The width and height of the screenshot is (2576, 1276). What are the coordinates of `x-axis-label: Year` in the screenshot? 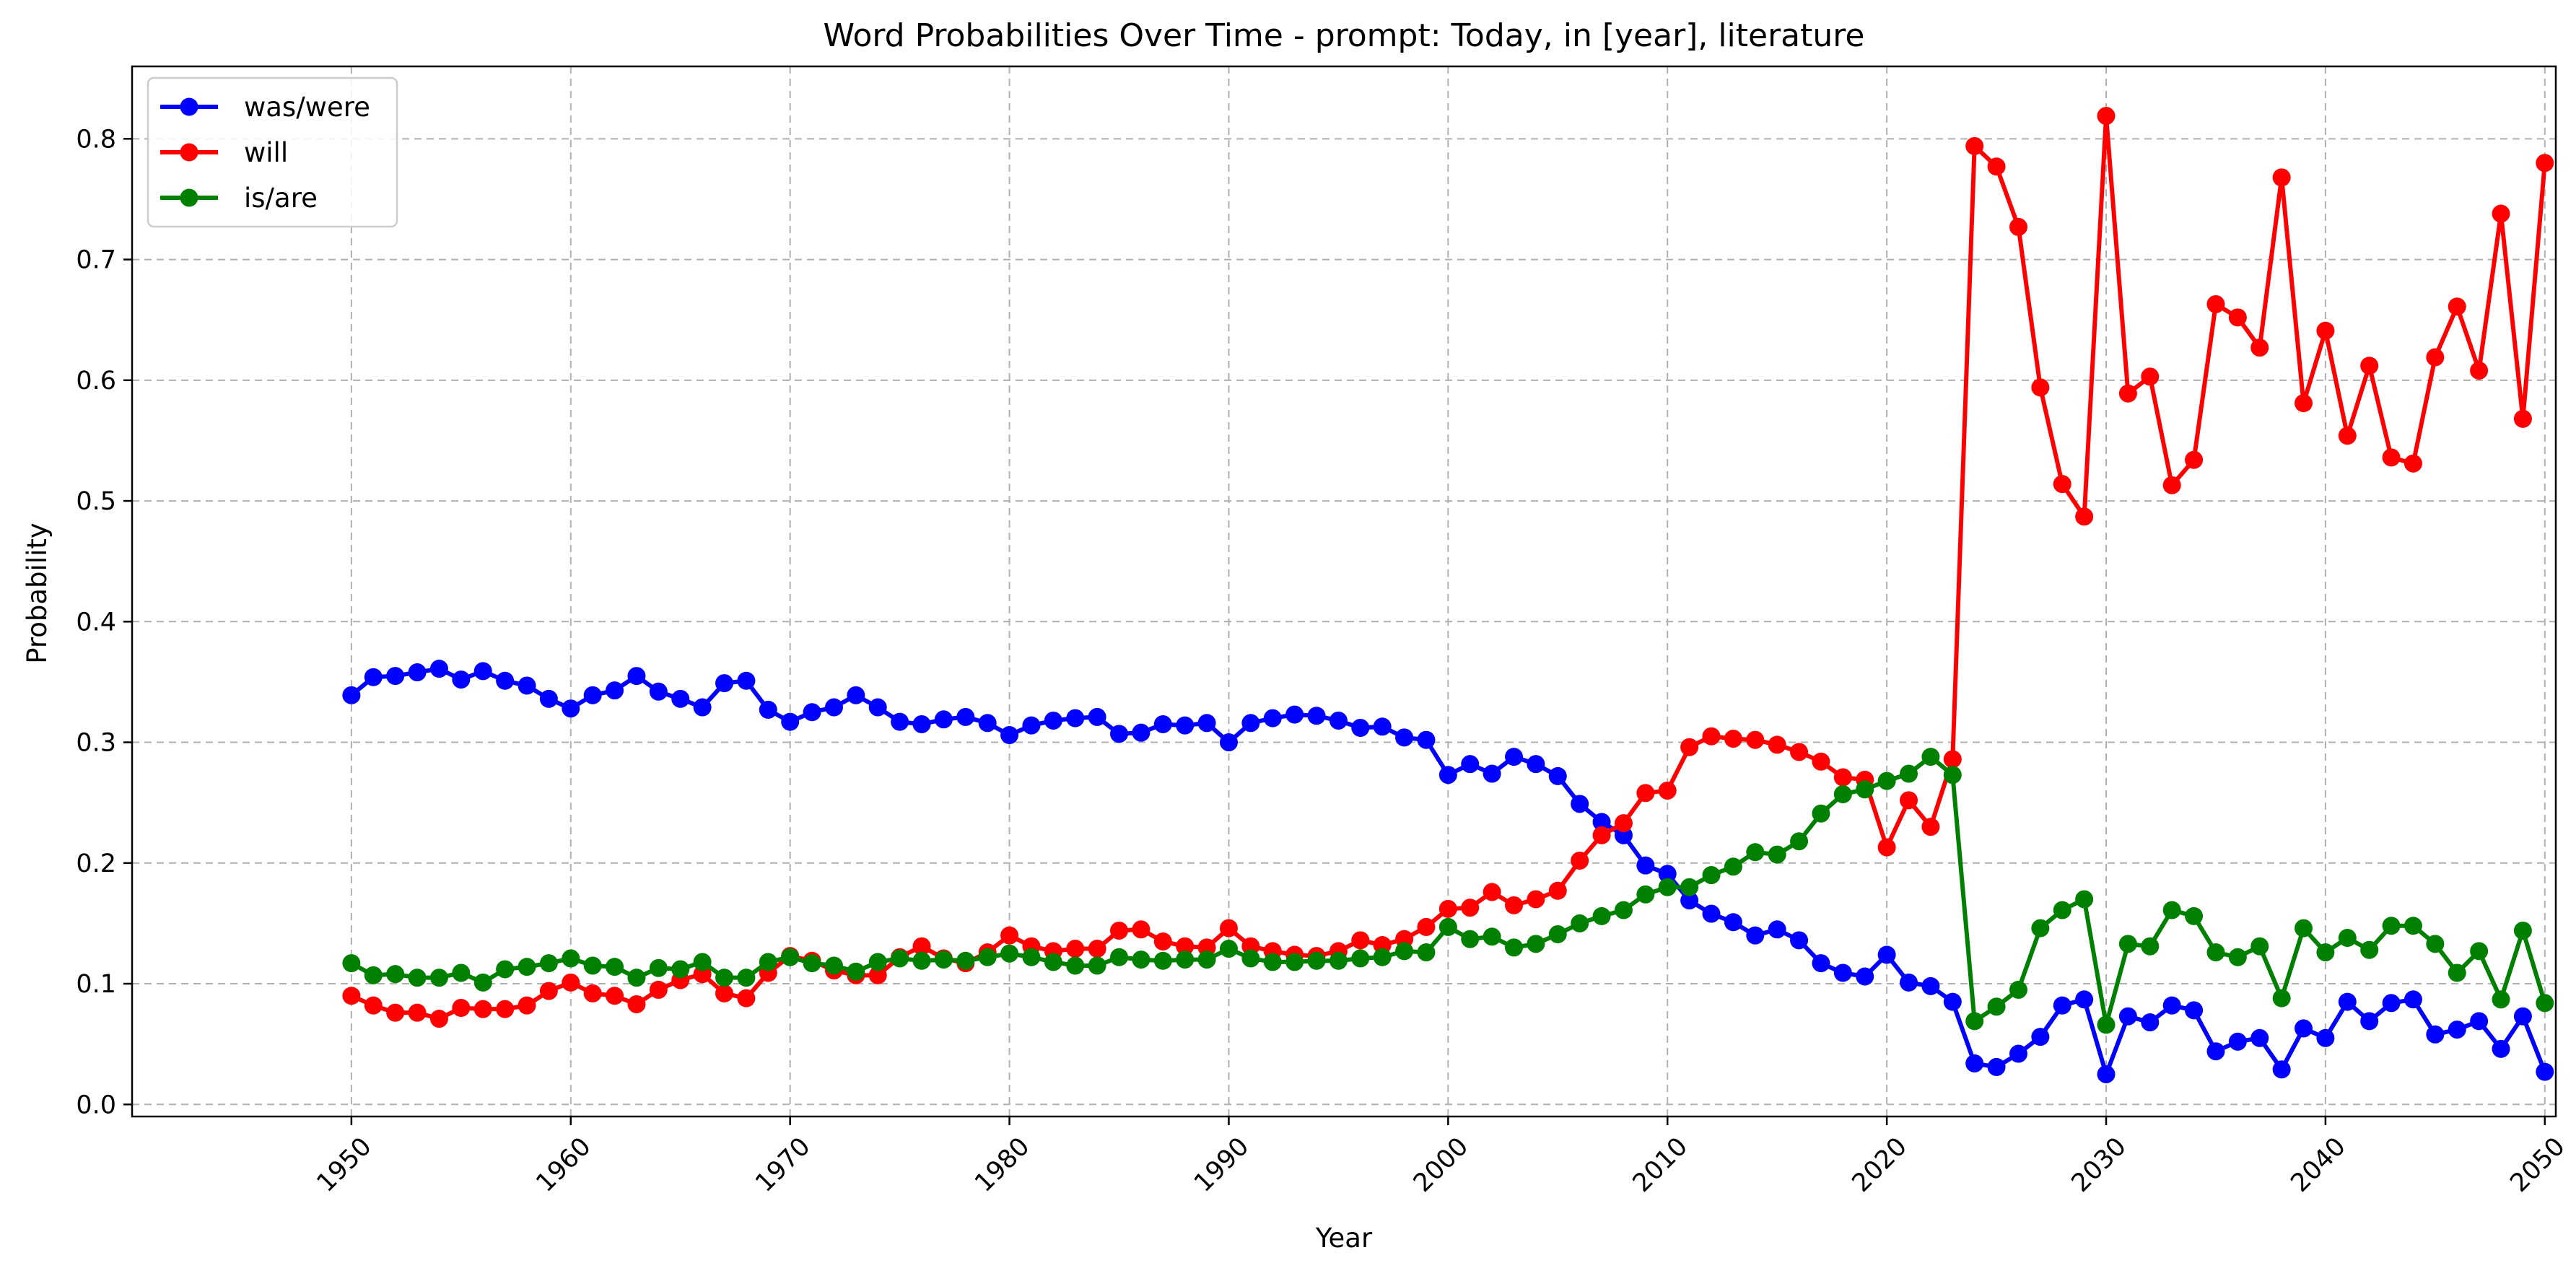 It's located at (1344, 1238).